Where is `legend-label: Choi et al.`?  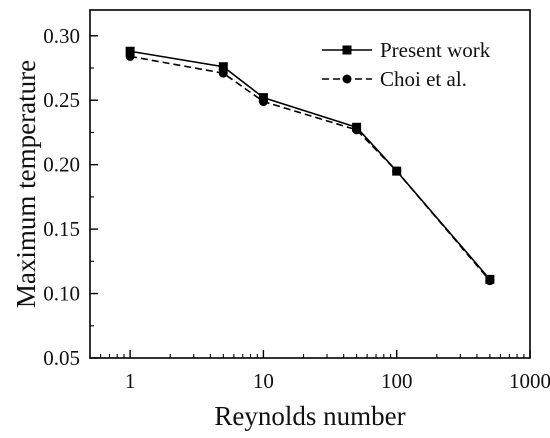
legend-label: Choi et al. is located at coordinates (423, 79).